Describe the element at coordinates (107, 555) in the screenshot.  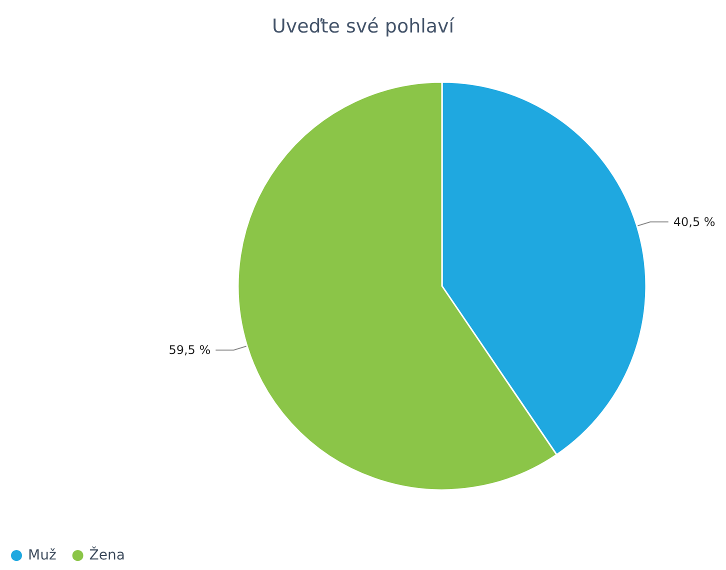
I see `legend-label: Žena` at that location.